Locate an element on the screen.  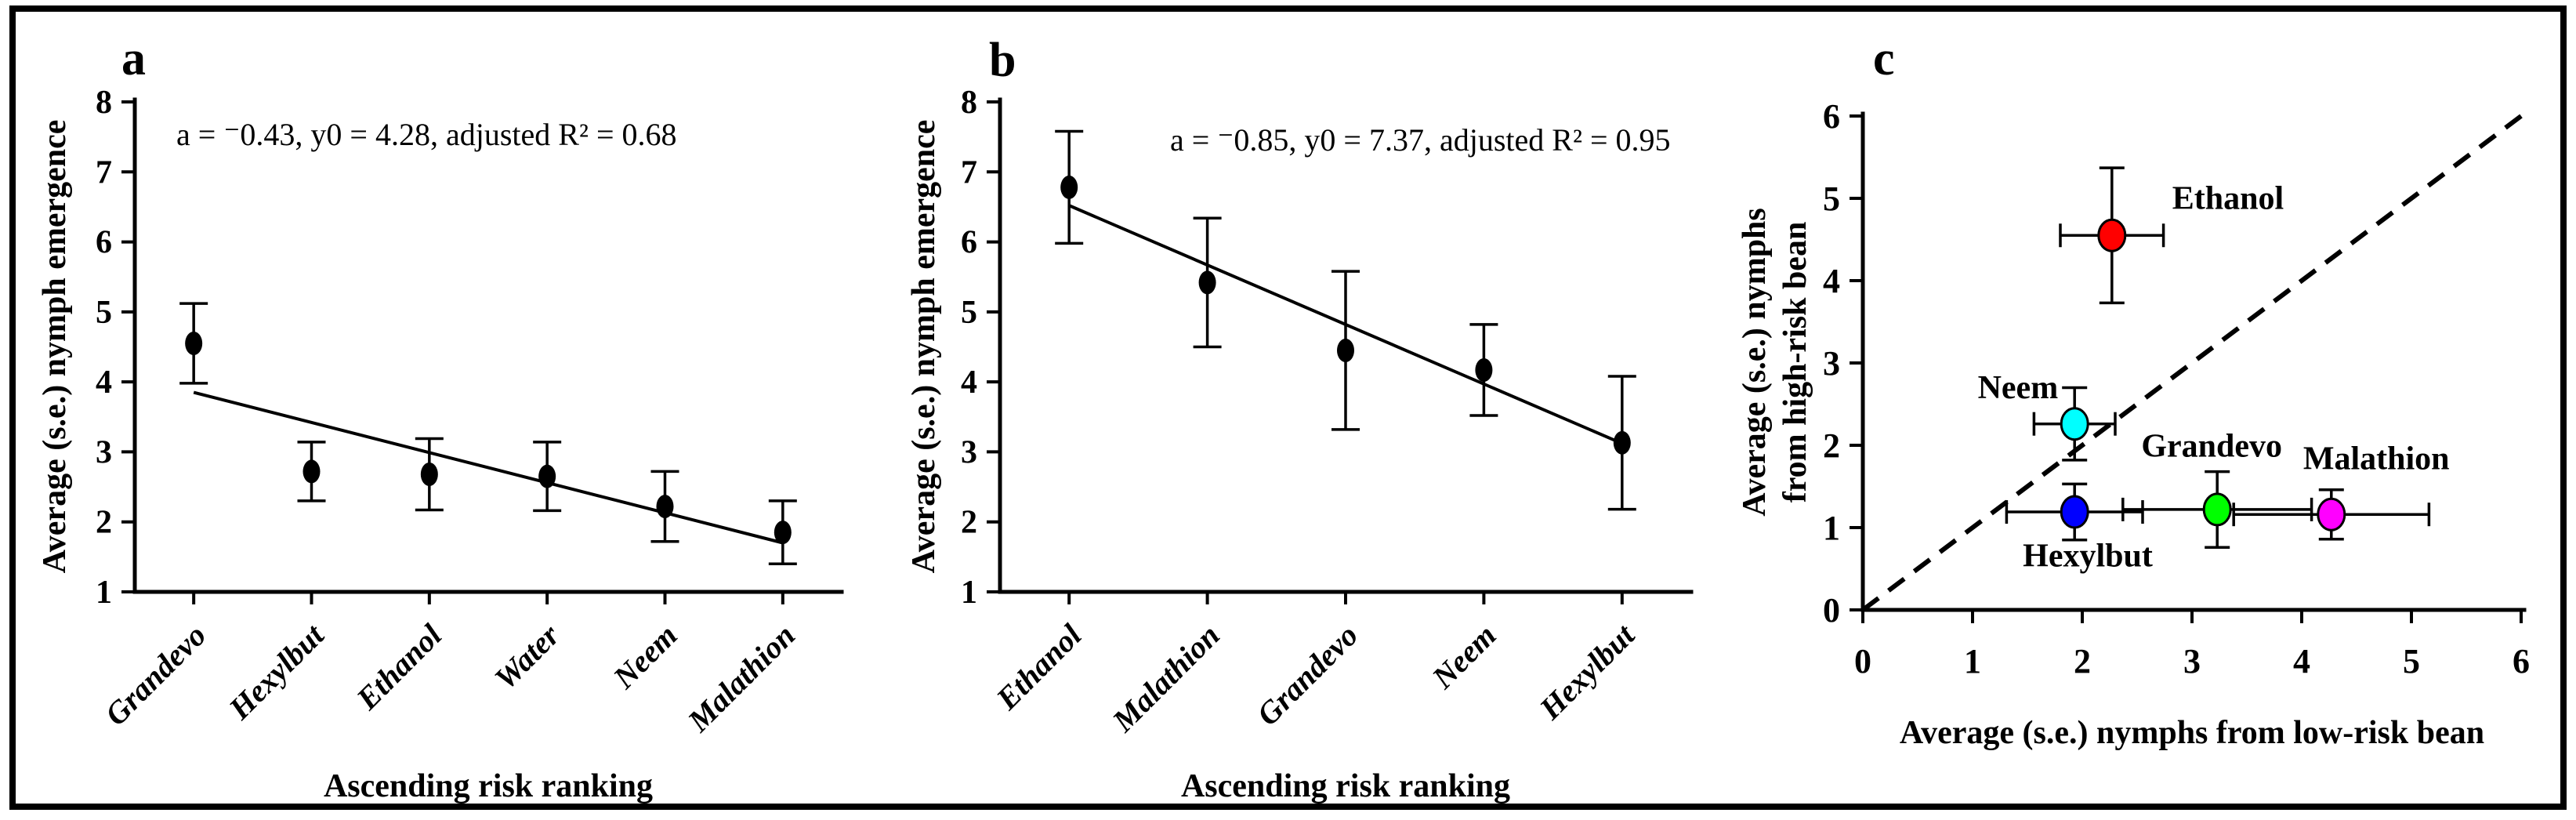
data-point-label: Hexylbut is located at coordinates (2088, 556).